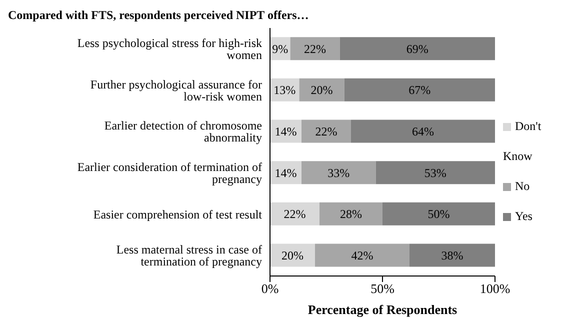  I want to click on text: Don't Know, so click(522, 141).